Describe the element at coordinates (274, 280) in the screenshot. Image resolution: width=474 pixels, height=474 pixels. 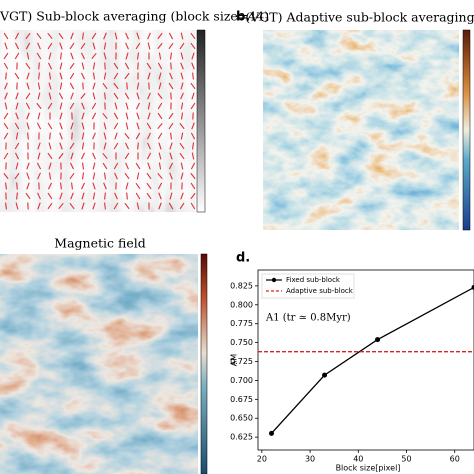
I see `legend-marker` at that location.